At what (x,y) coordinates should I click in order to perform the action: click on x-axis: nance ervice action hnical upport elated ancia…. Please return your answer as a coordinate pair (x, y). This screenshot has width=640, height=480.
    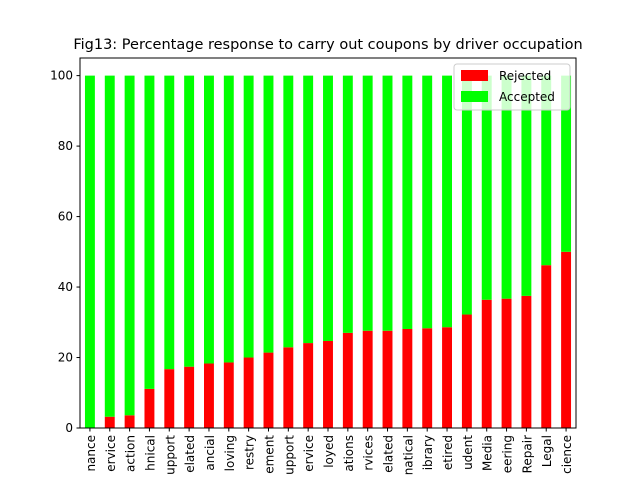
    Looking at the image, I should click on (329, 451).